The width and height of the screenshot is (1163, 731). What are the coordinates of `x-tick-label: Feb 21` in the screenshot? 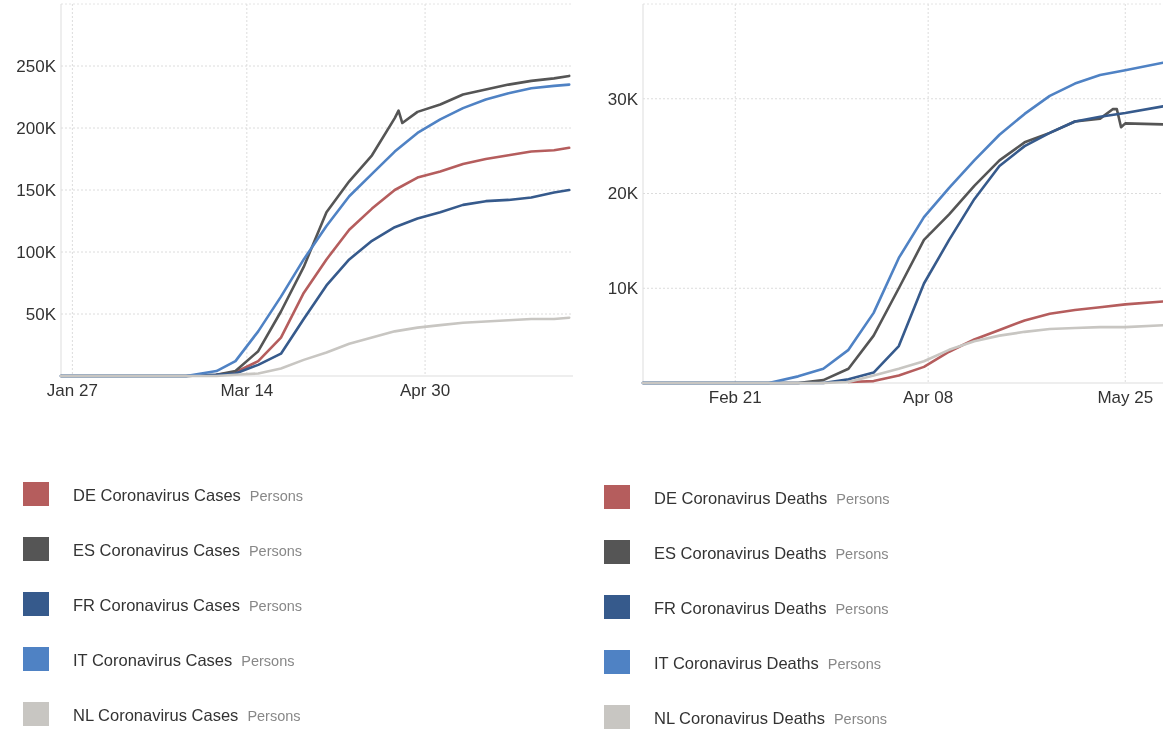 It's located at (735, 397).